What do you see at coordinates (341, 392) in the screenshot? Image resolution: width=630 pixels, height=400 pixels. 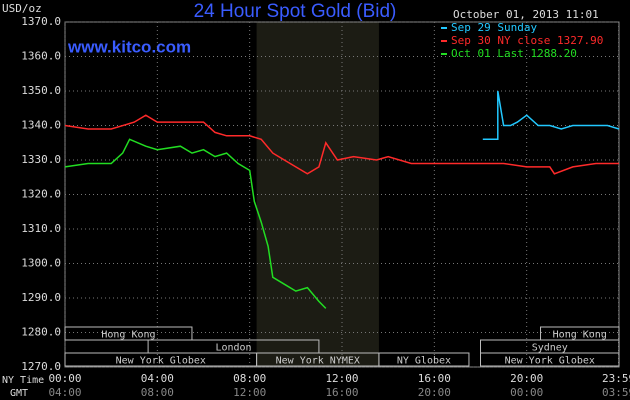 I see `x-gmt-label: 16:00` at bounding box center [341, 392].